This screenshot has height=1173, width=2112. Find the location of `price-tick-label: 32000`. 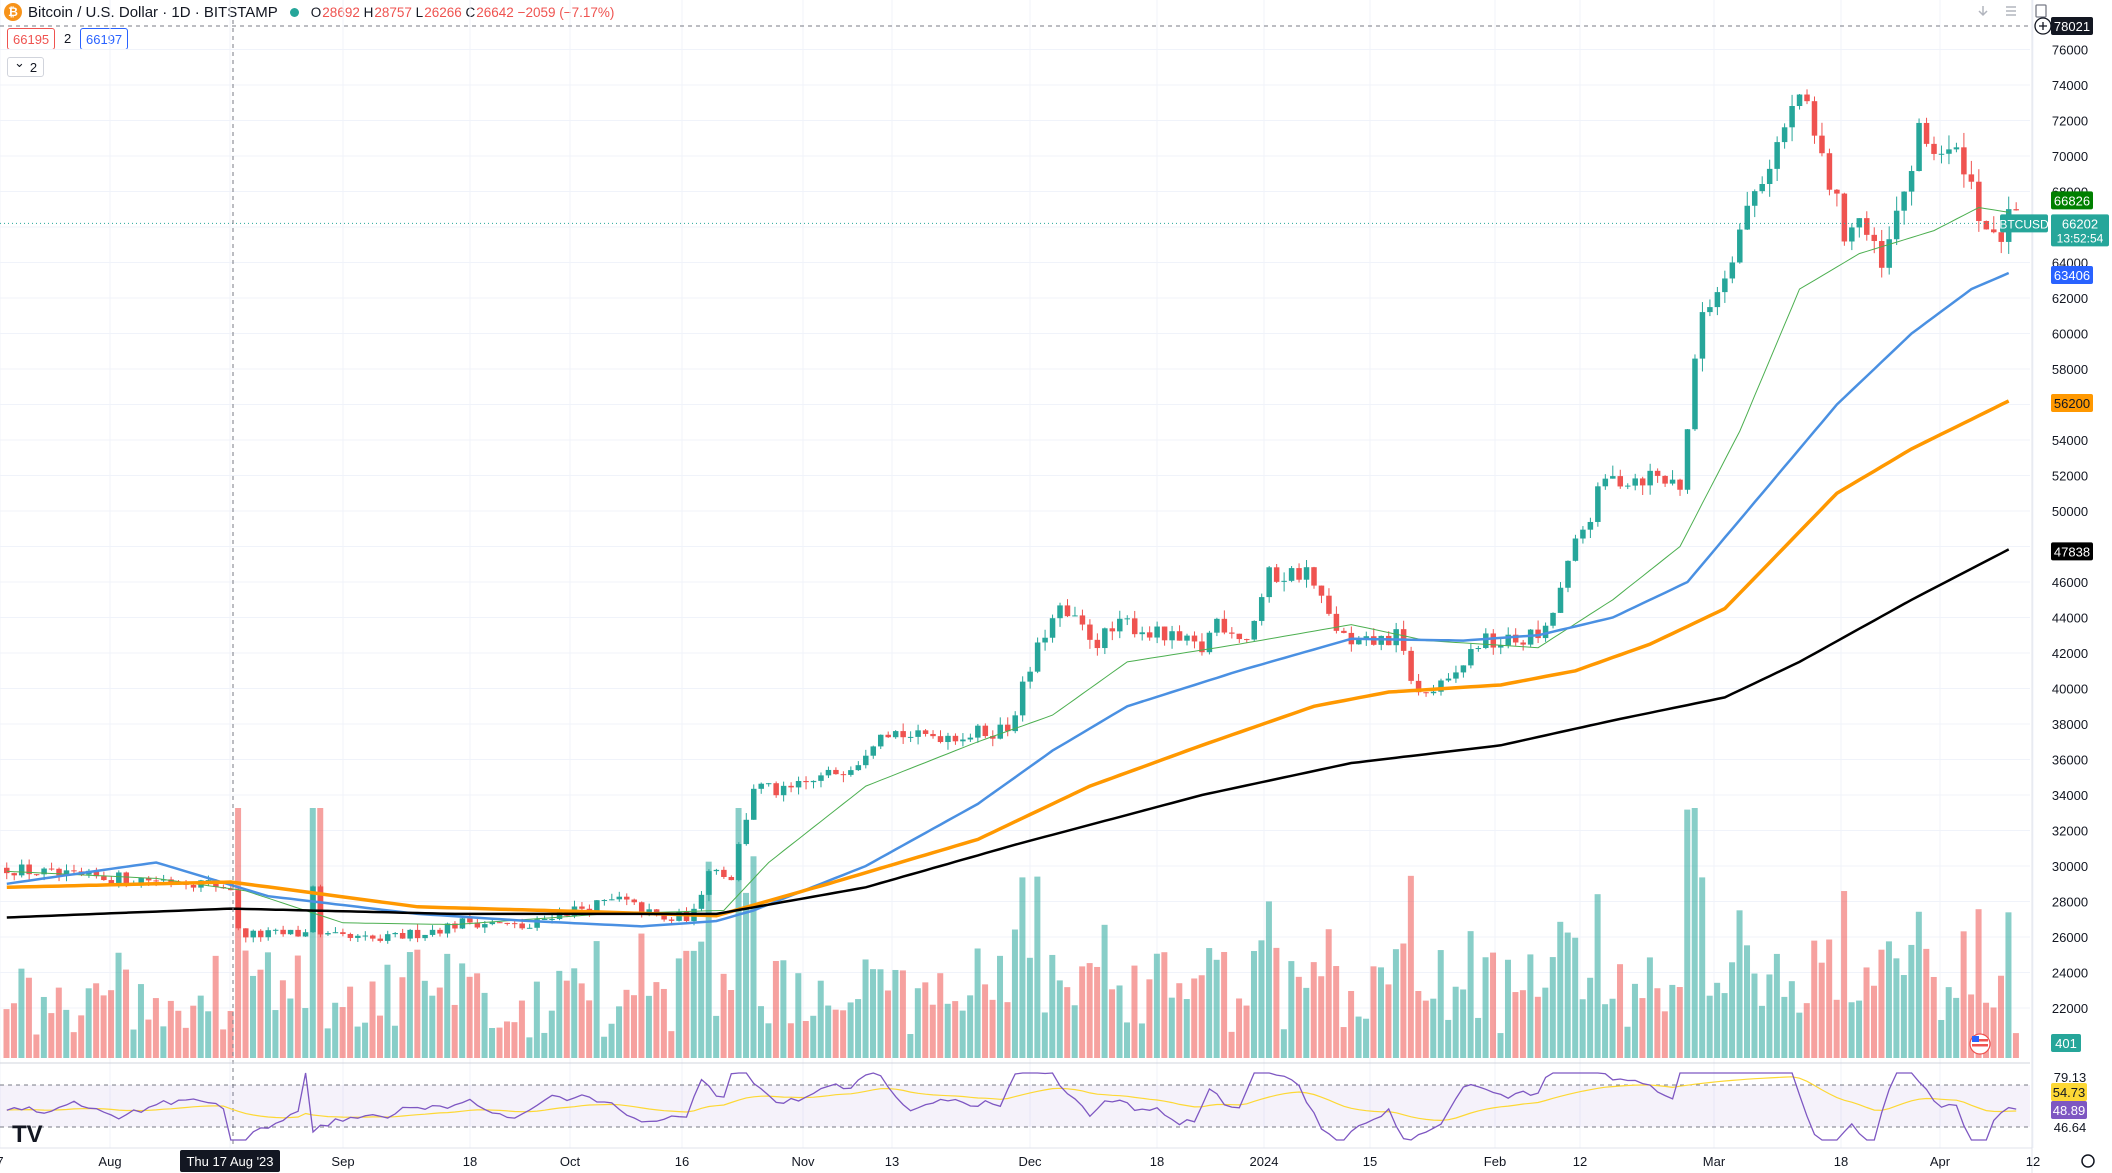

price-tick-label: 32000 is located at coordinates (2070, 831).